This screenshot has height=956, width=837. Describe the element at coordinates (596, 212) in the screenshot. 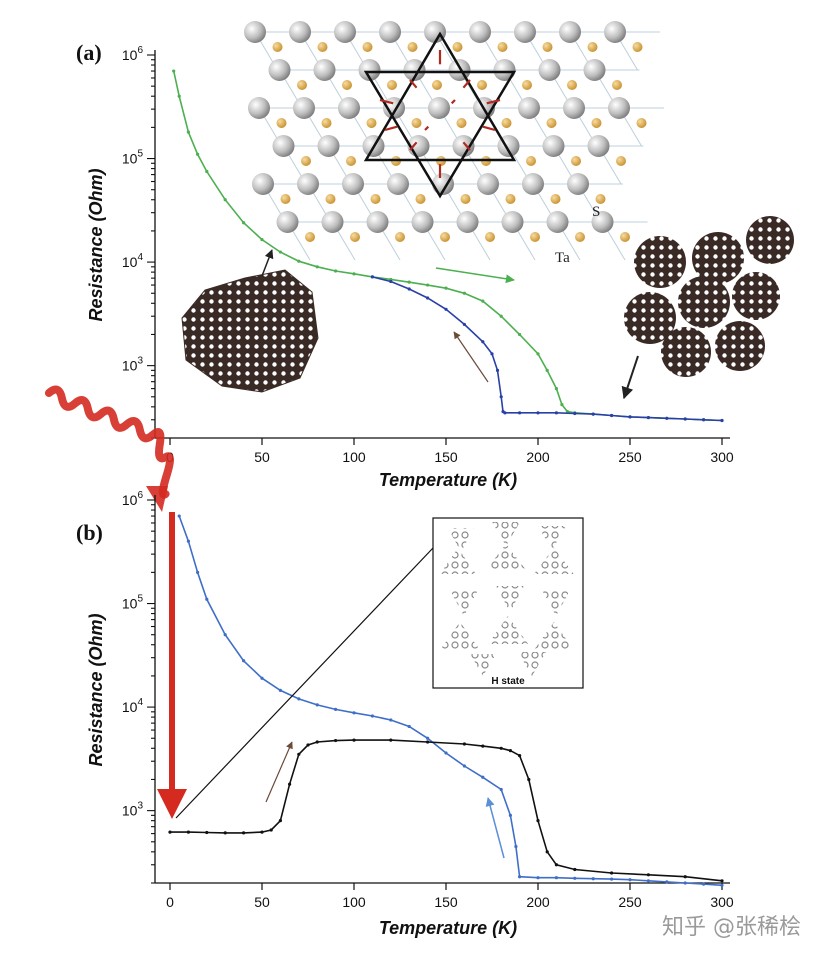

I see `atom-label-s: S` at that location.